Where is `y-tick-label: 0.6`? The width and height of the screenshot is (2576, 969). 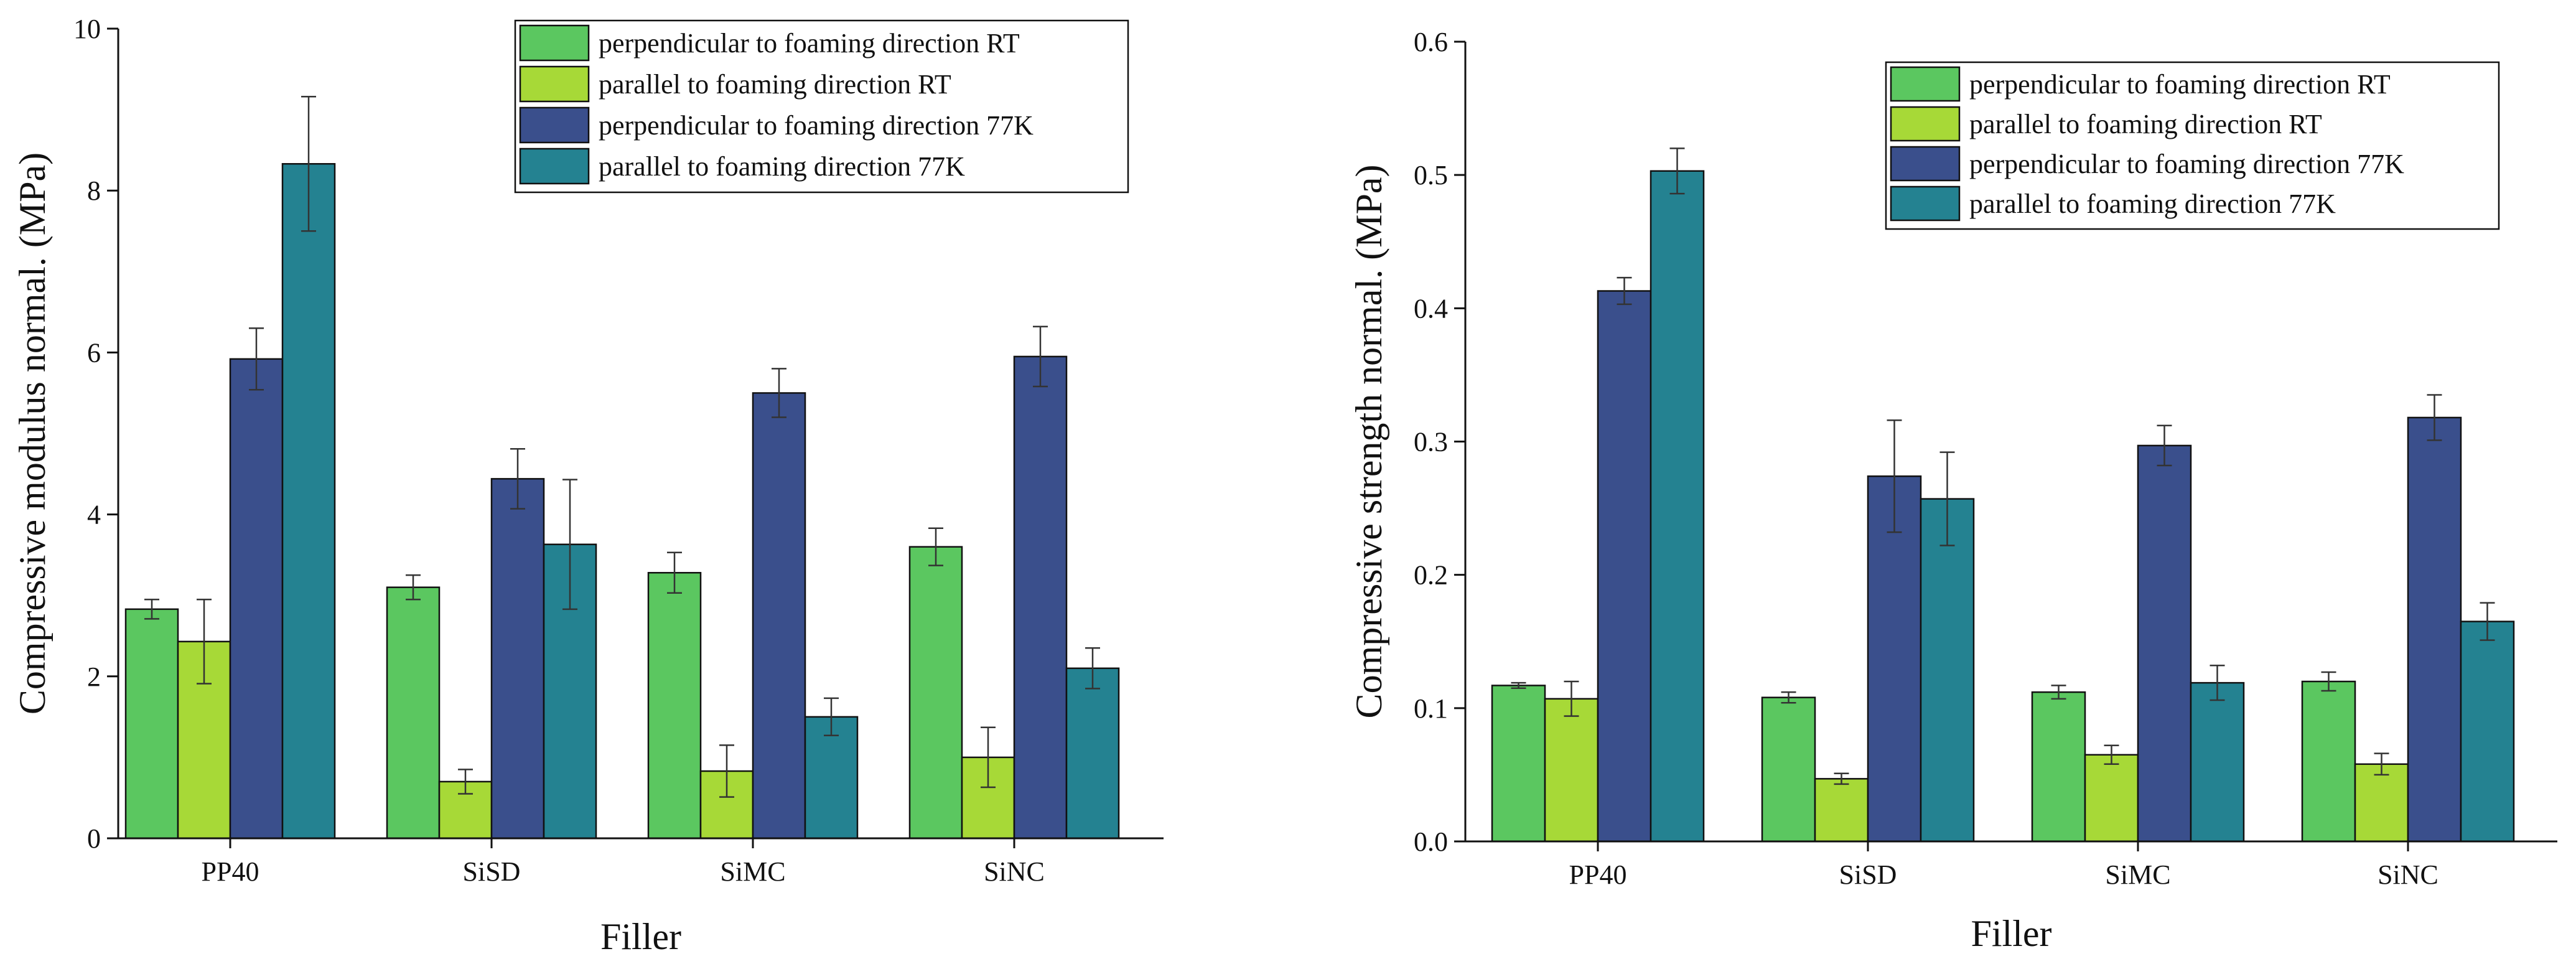
y-tick-label: 0.6 is located at coordinates (1431, 42).